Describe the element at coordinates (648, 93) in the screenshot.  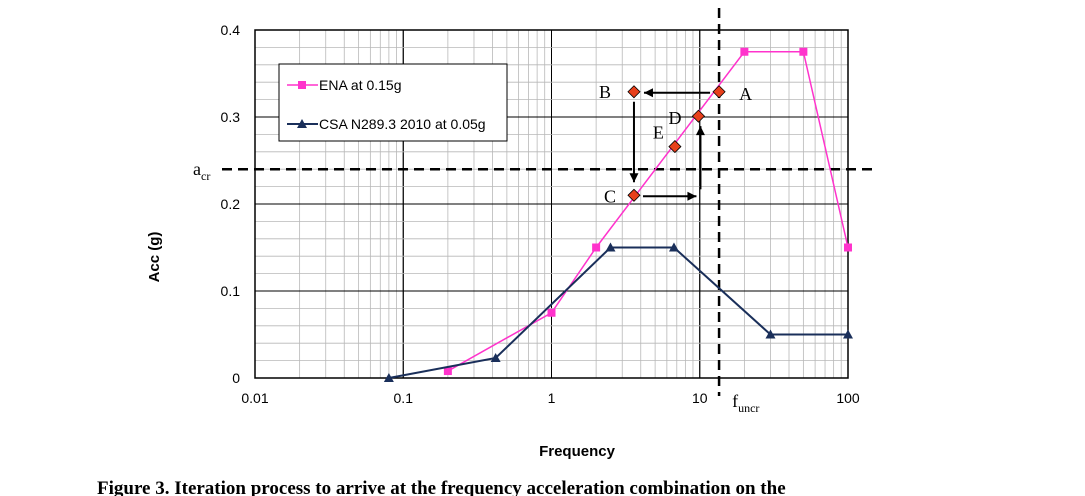
I see `arrow-a-to-b-head` at that location.